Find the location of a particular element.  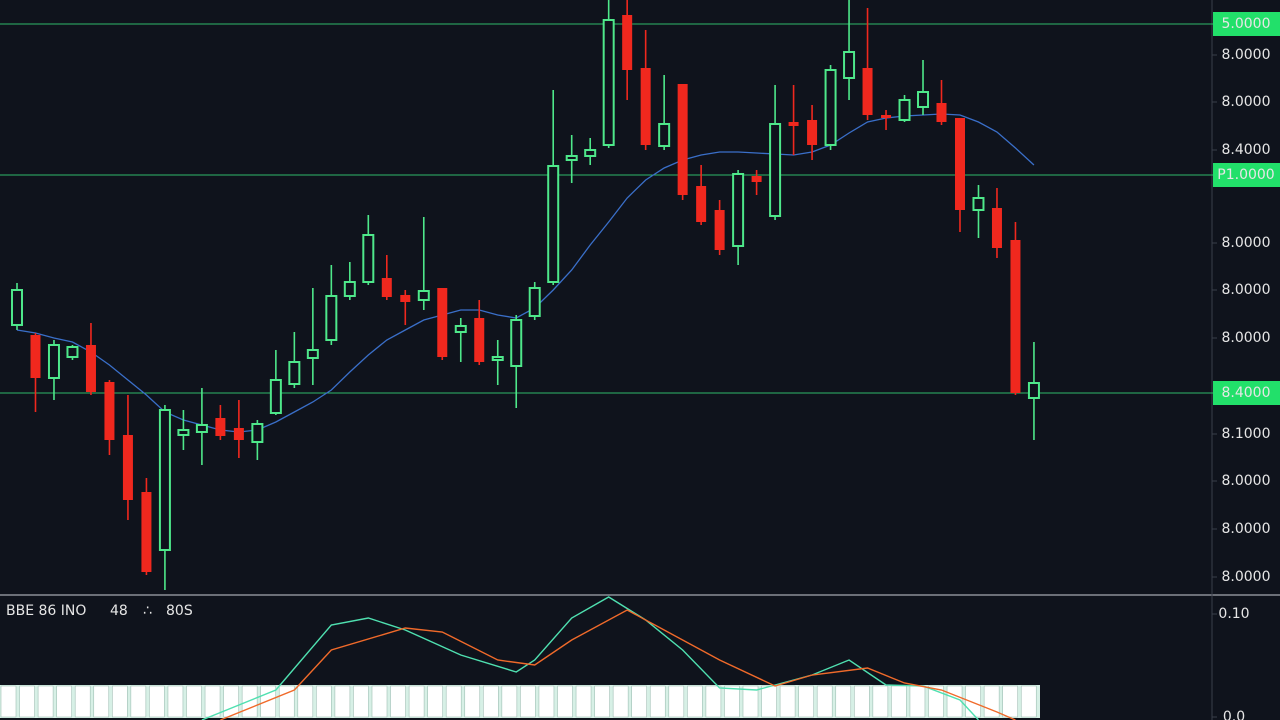

legend-marker: ∴ is located at coordinates (147, 611).